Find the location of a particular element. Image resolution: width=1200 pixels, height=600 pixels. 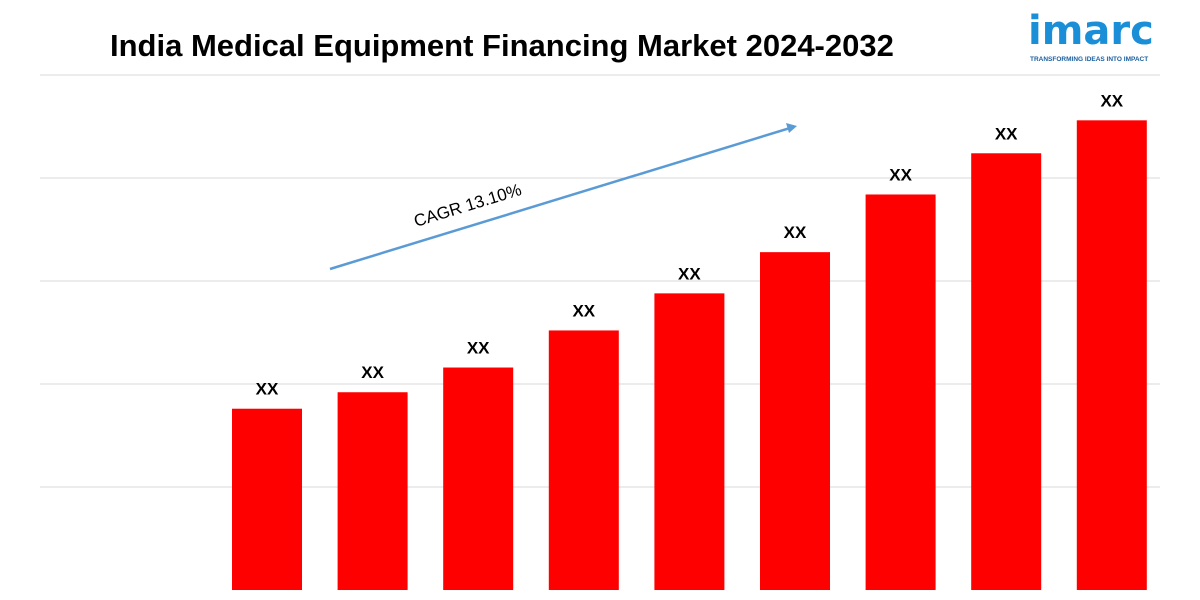

x-tick-2028: 2028 is located at coordinates (689, 598).